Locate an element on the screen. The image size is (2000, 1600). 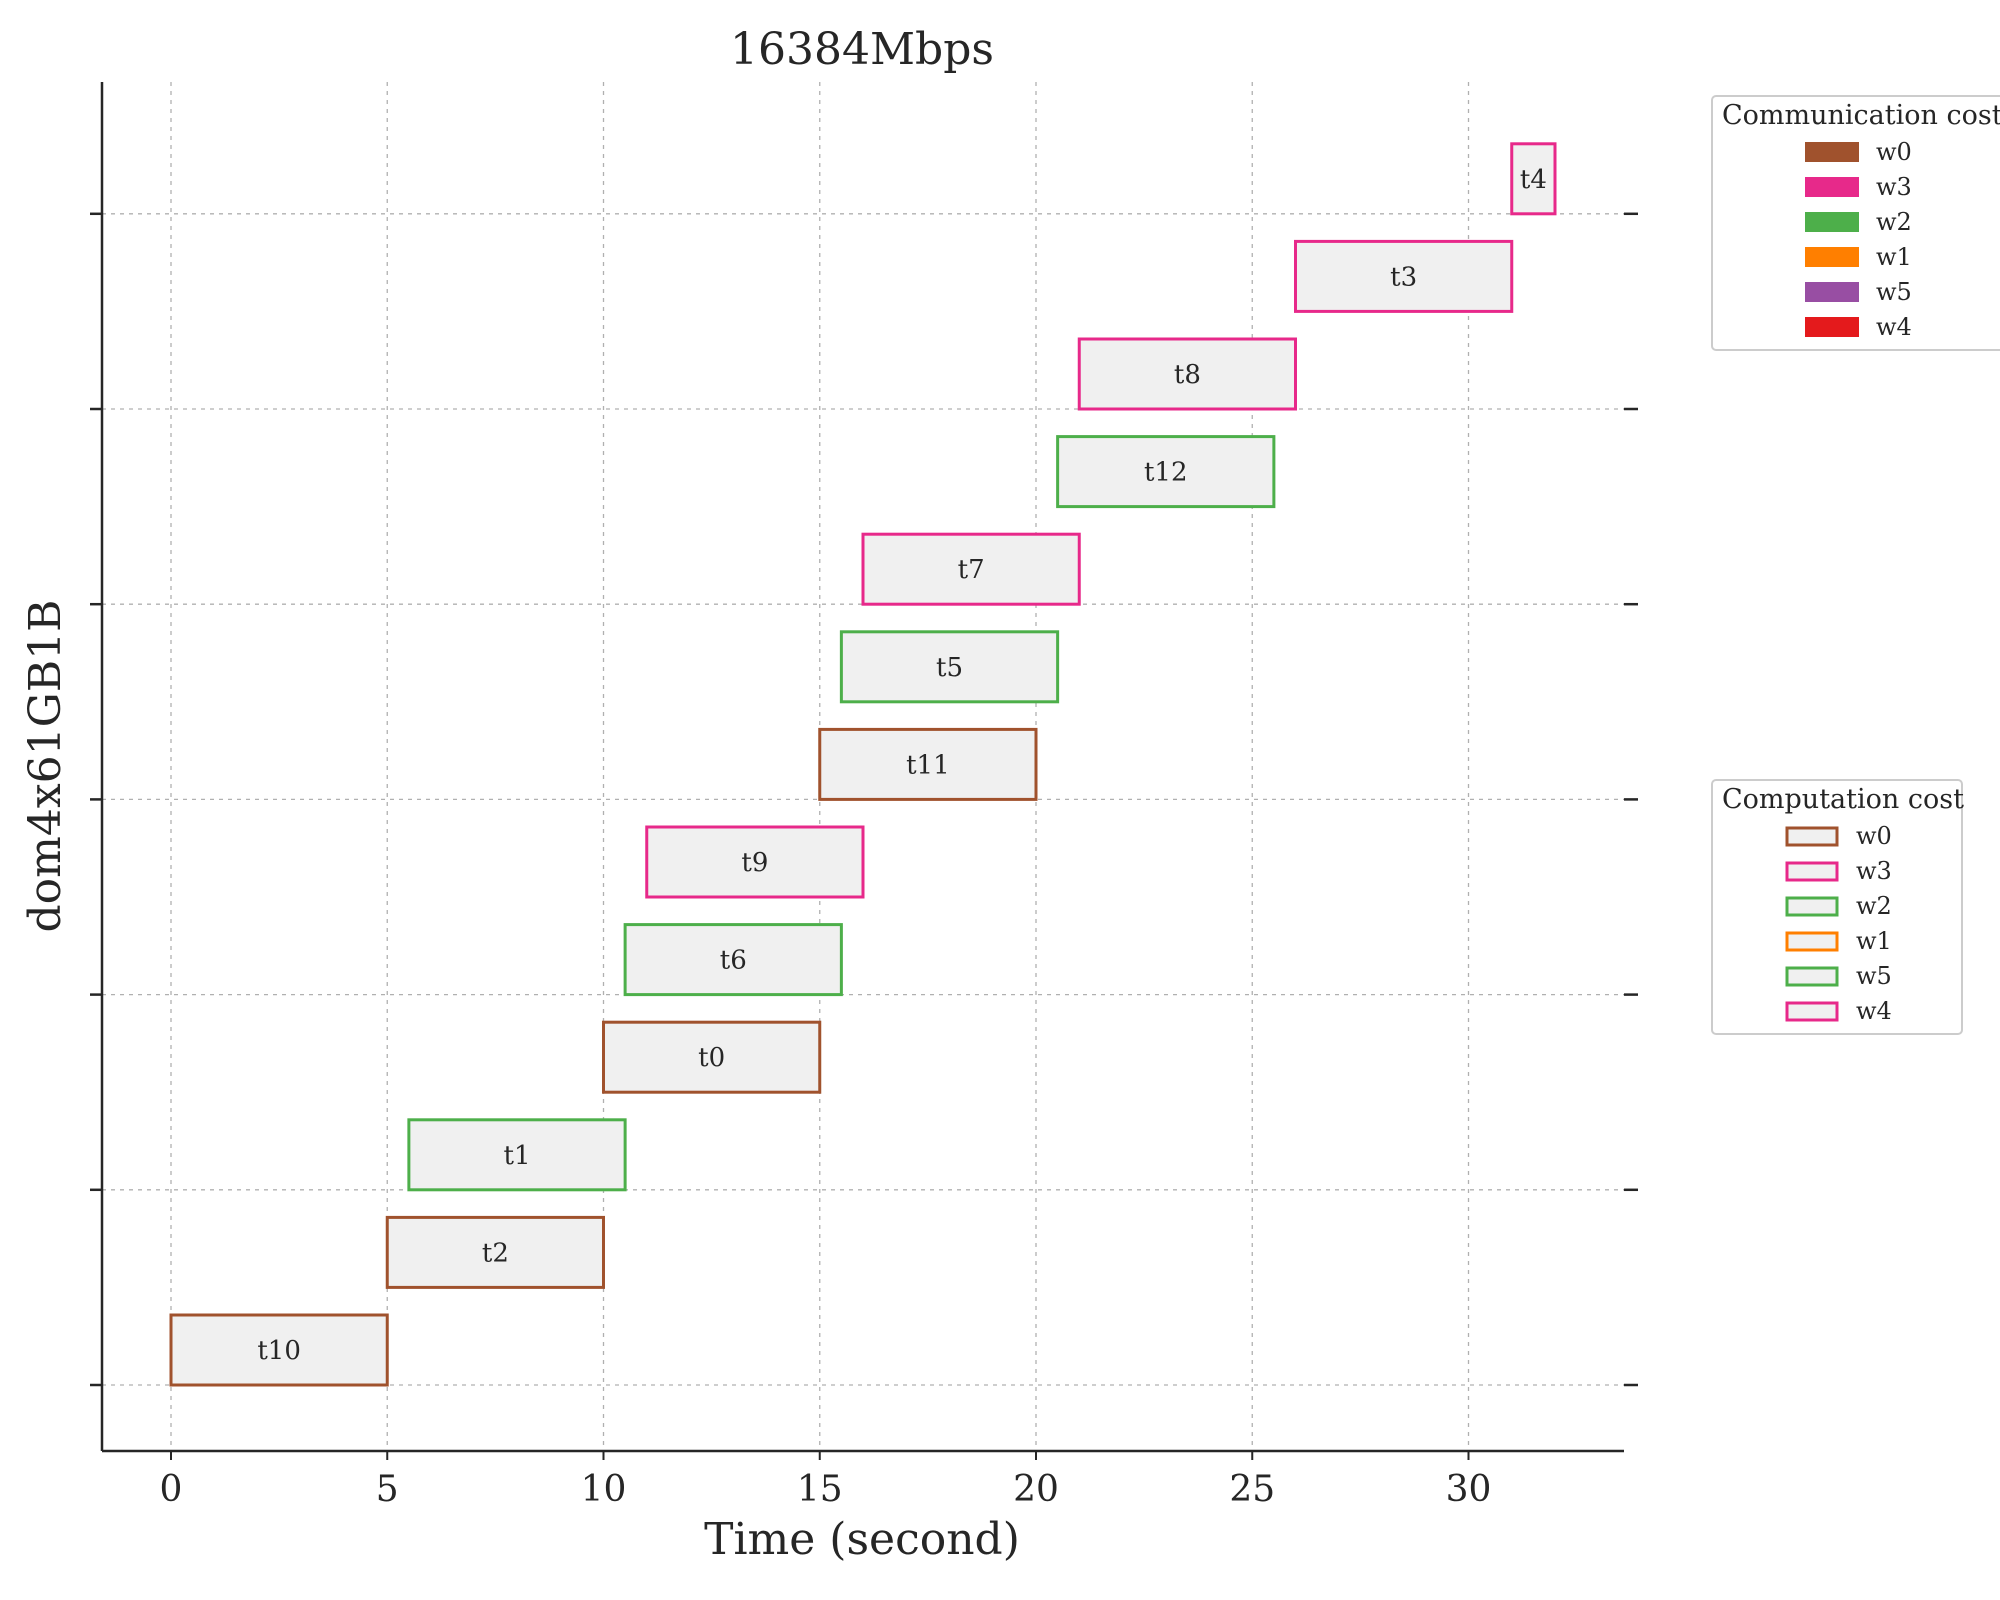
task-bar-label: t3 is located at coordinates (1403, 277).